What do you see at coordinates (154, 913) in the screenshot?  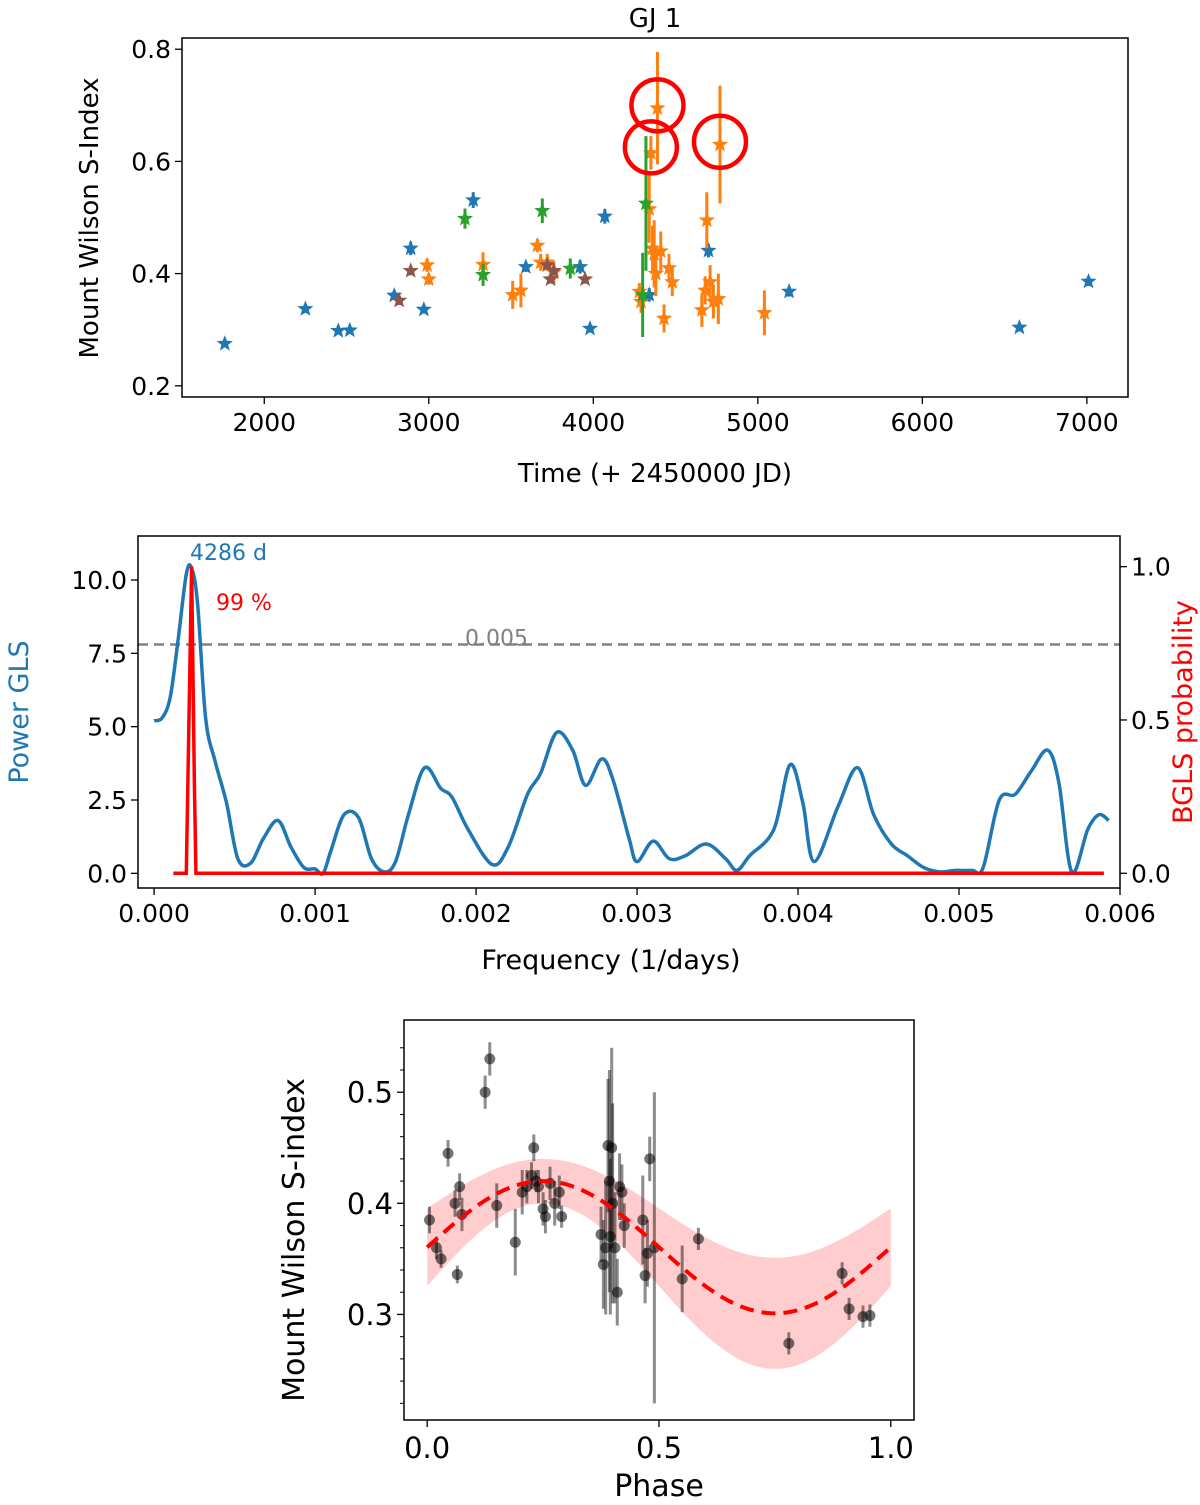 I see `periodogram-x-tick-label: 0.000` at bounding box center [154, 913].